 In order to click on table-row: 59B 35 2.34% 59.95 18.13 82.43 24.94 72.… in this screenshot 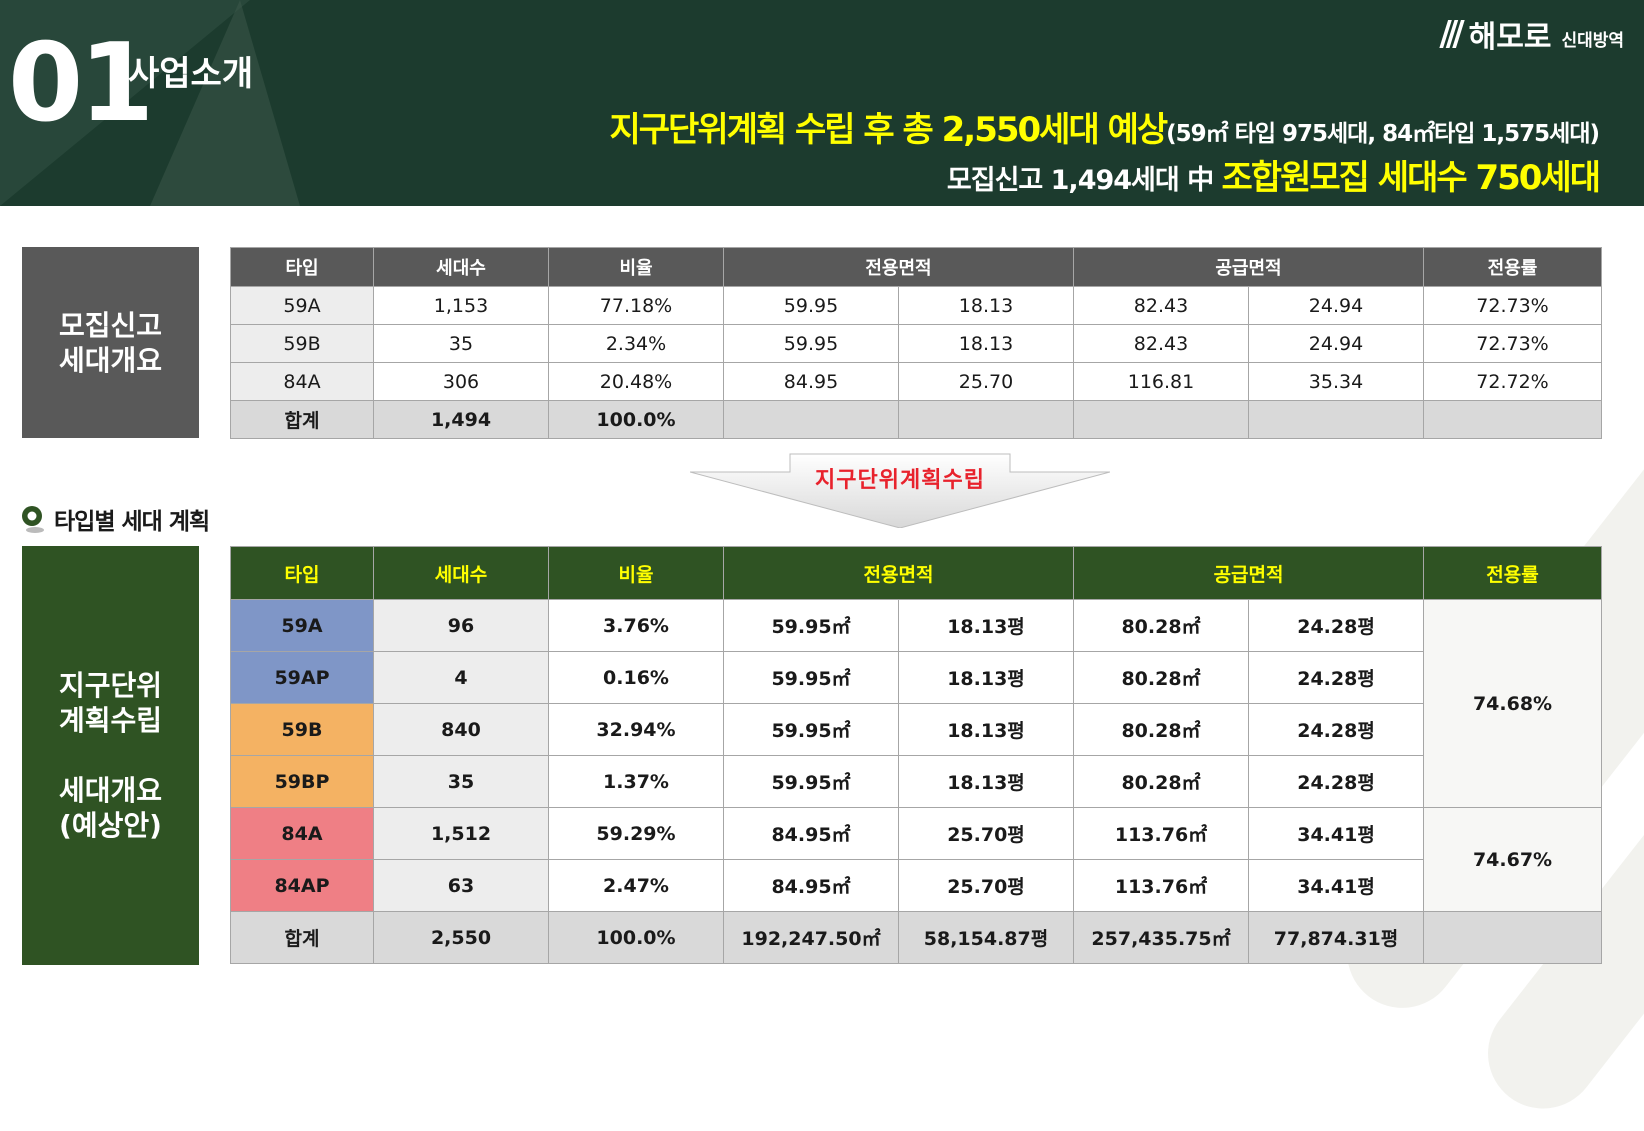, I will do `click(916, 343)`.